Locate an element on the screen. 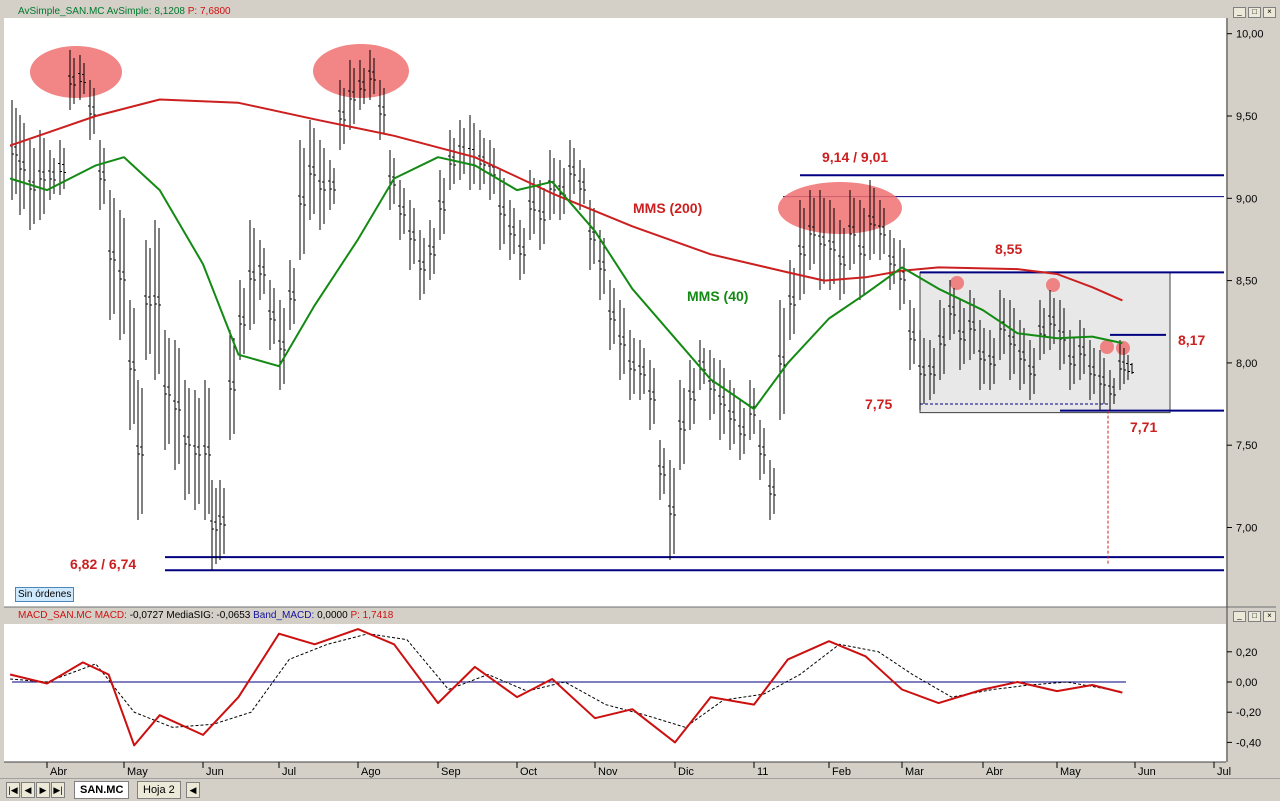 This screenshot has width=1280, height=801. label-range-low: 7,75 is located at coordinates (878, 404).